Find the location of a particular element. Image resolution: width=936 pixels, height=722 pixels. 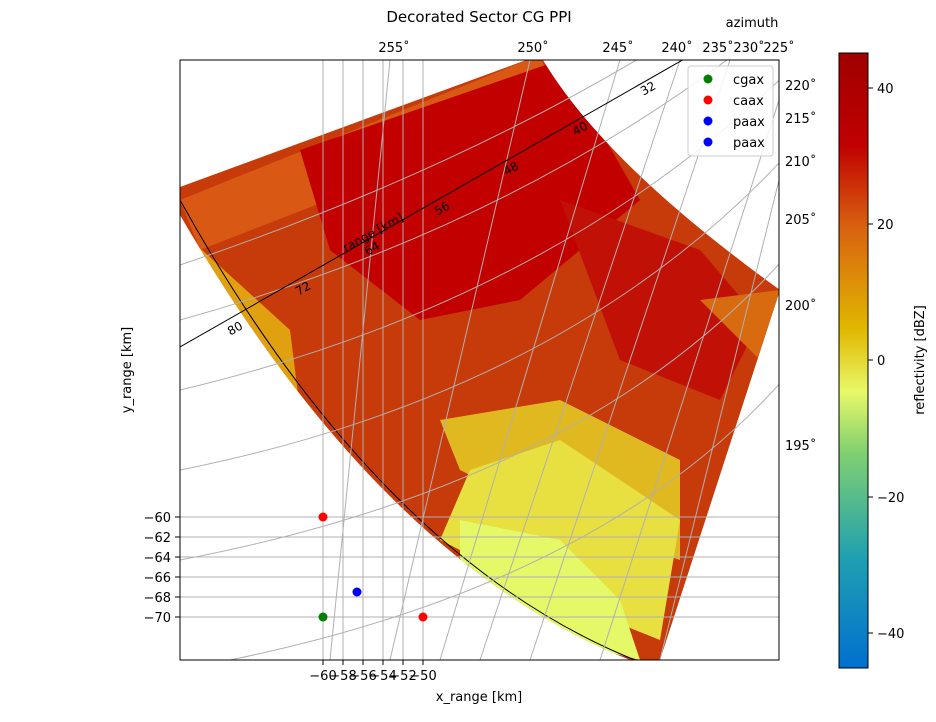

azimuth-right-label: 200˚ is located at coordinates (800, 306).